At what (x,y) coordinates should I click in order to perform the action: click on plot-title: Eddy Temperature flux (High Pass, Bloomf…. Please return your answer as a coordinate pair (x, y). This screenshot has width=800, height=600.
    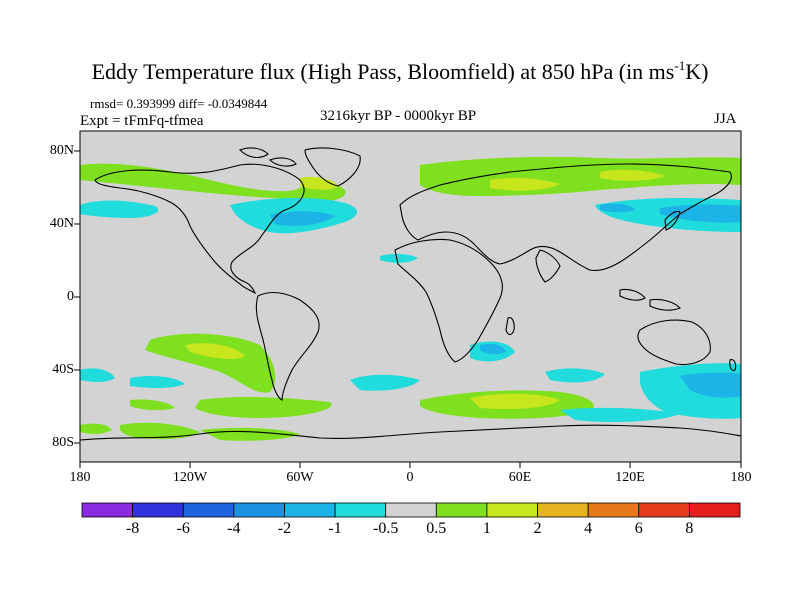
    Looking at the image, I should click on (400, 71).